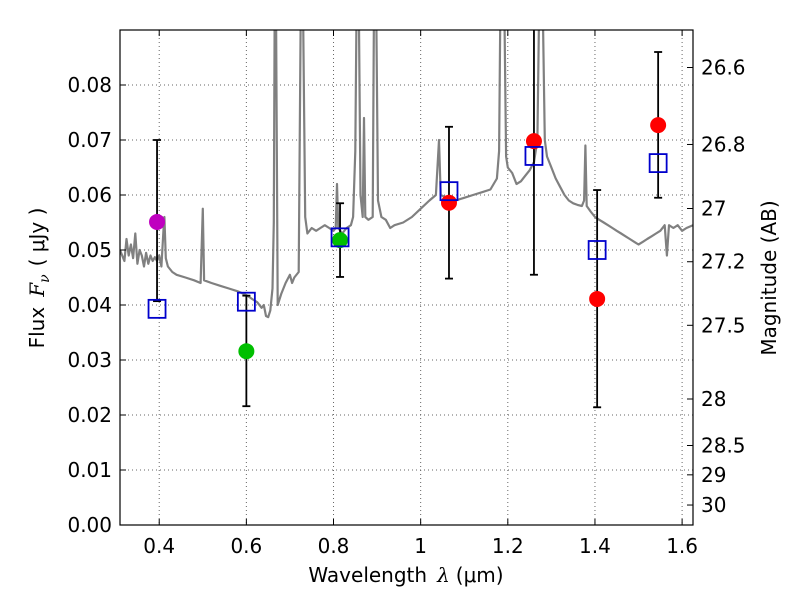 The height and width of the screenshot is (600, 800). What do you see at coordinates (420, 546) in the screenshot?
I see `x-tick-label: 1` at bounding box center [420, 546].